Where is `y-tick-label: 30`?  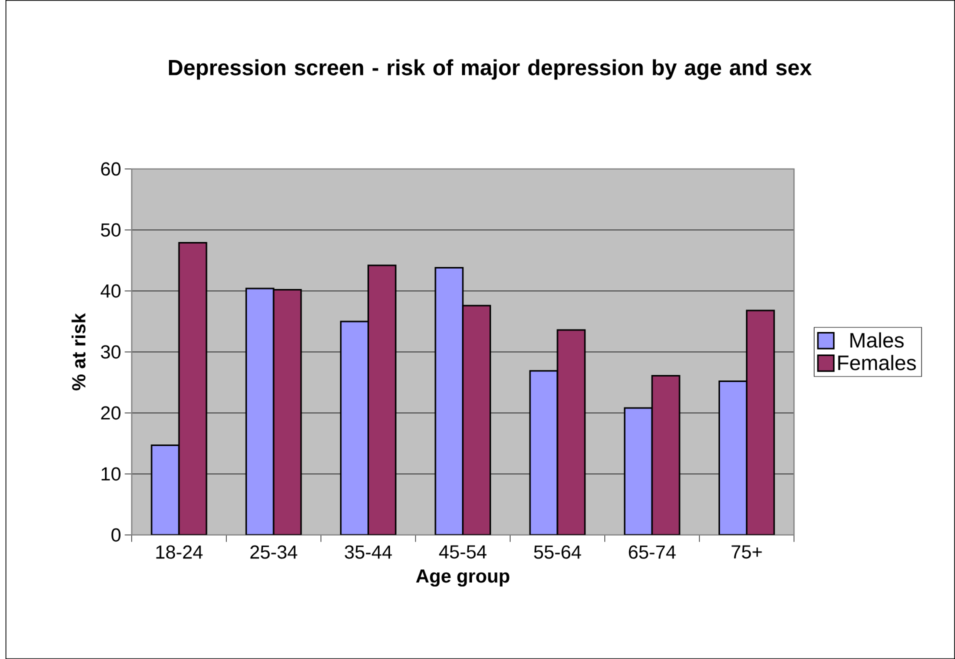 y-tick-label: 30 is located at coordinates (110, 352).